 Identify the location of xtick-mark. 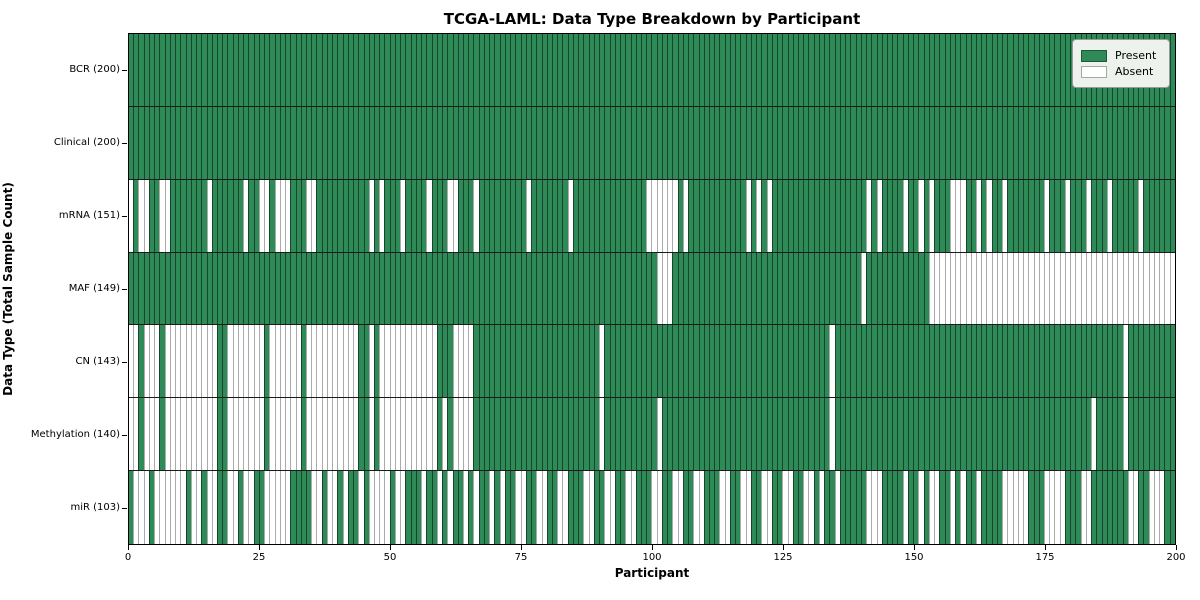
(783, 547).